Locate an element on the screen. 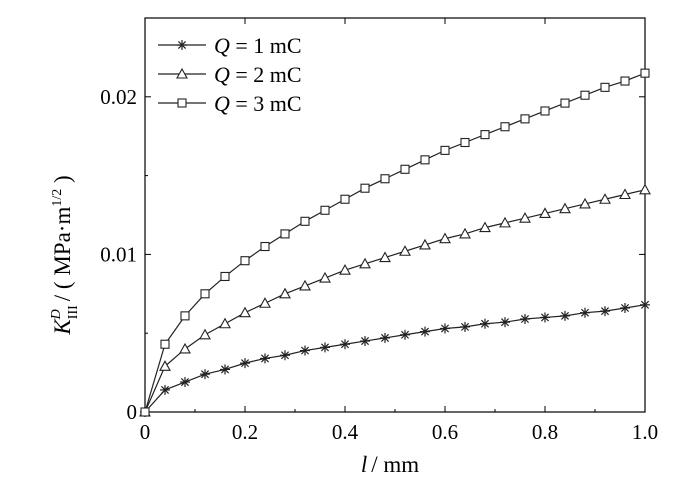  y-tick-label: 0.02 is located at coordinates (118, 97).